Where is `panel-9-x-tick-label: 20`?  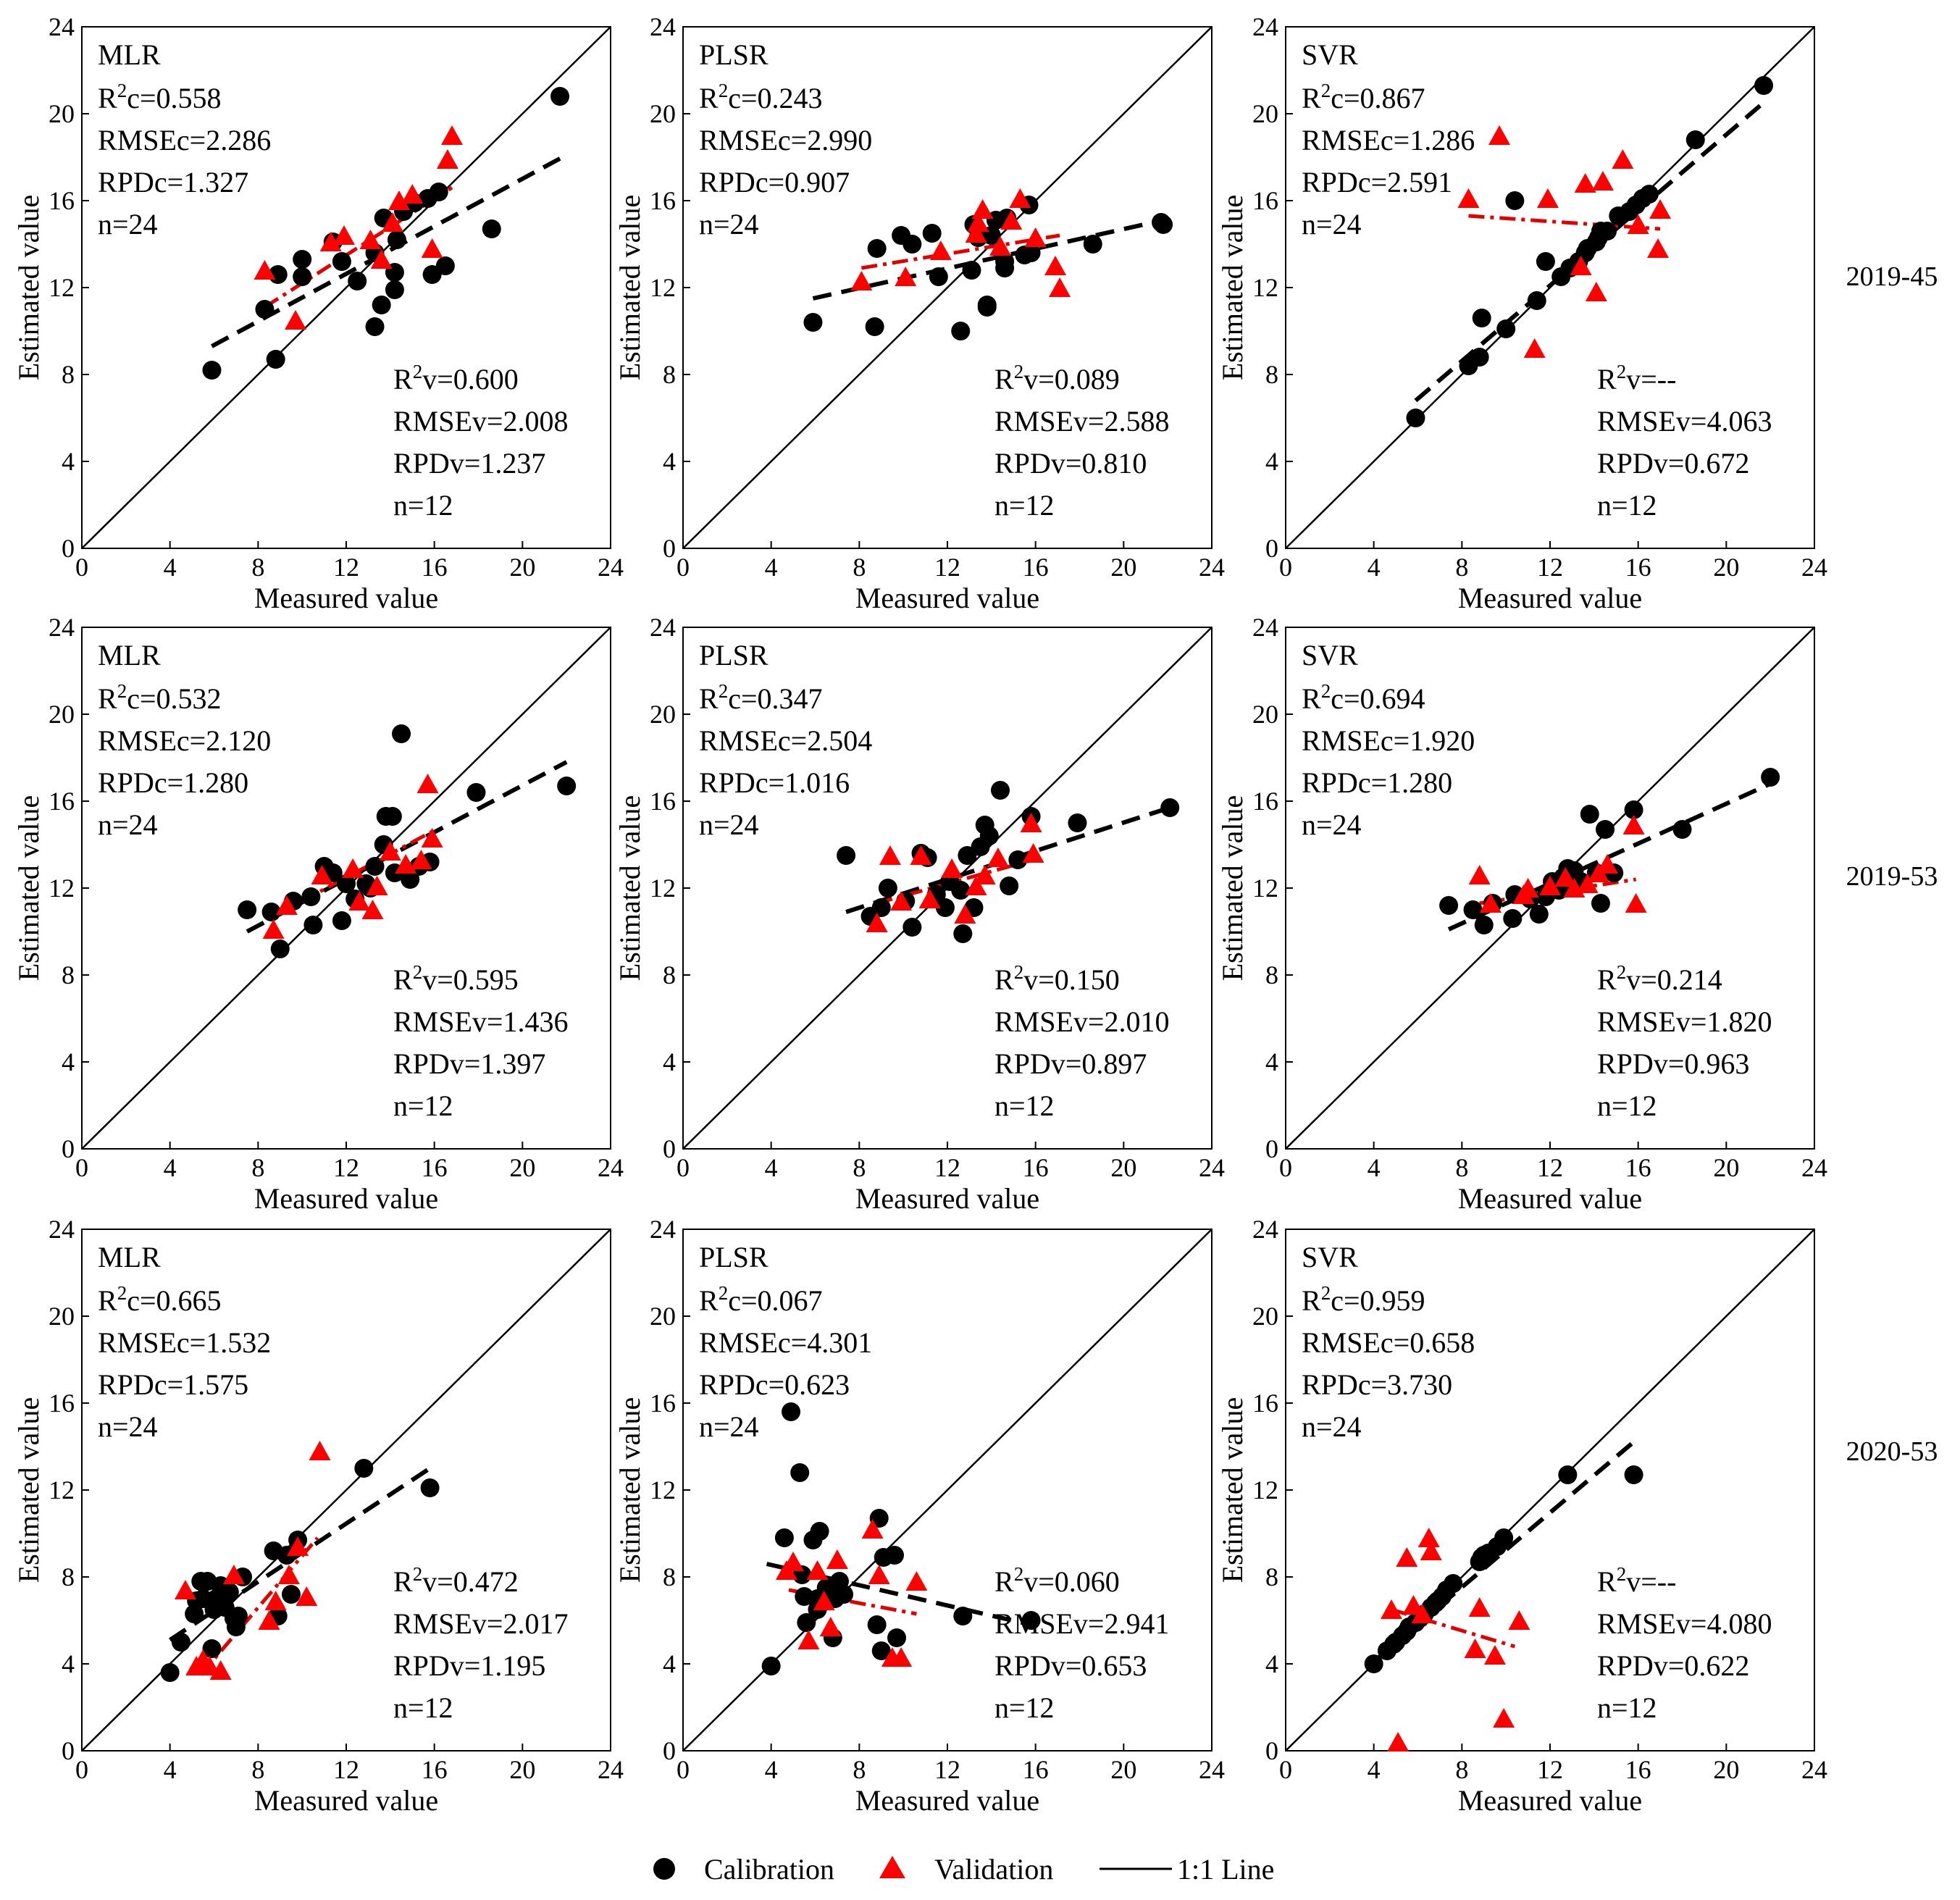
panel-9-x-tick-label: 20 is located at coordinates (1726, 1769).